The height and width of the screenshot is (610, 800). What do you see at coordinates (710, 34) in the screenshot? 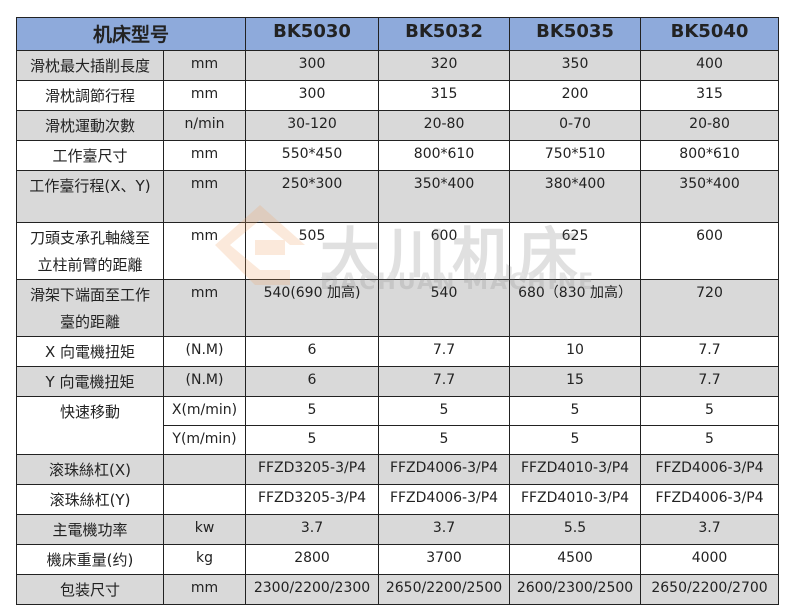
I see `model-header: BK5040` at bounding box center [710, 34].